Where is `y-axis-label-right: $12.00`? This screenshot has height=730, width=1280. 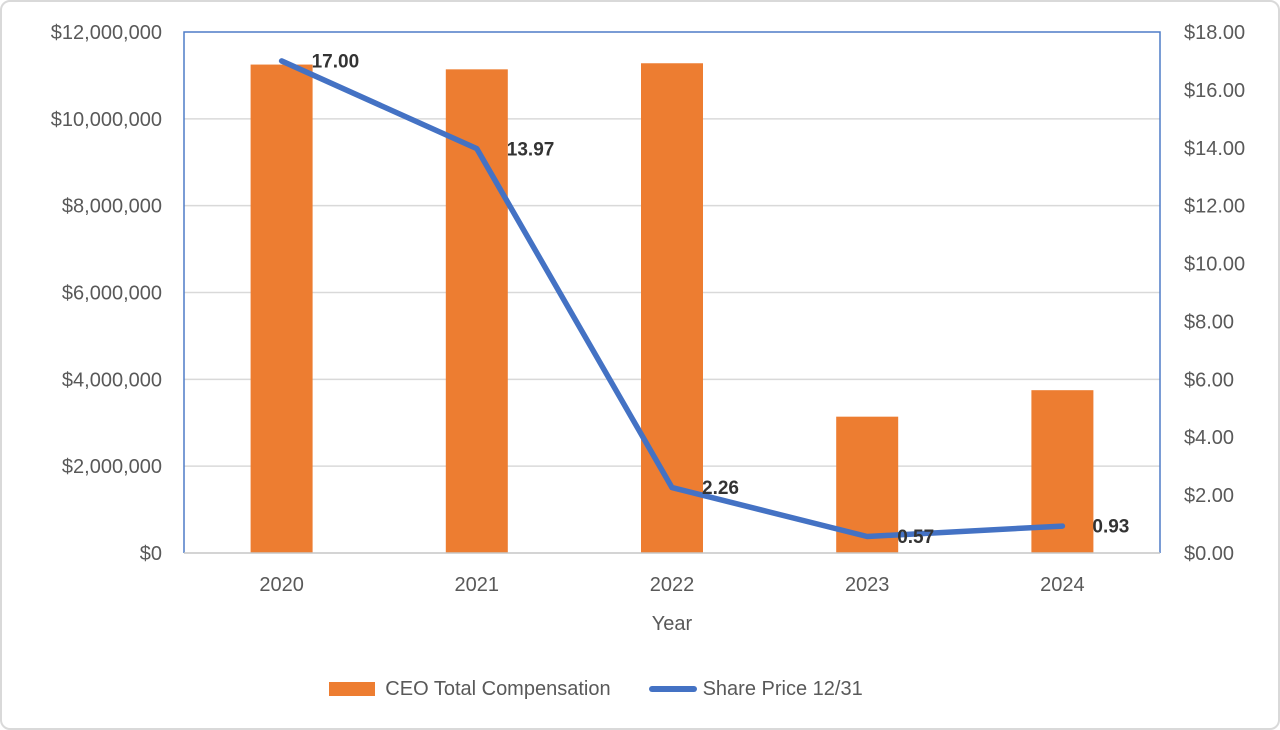 y-axis-label-right: $12.00 is located at coordinates (1214, 207).